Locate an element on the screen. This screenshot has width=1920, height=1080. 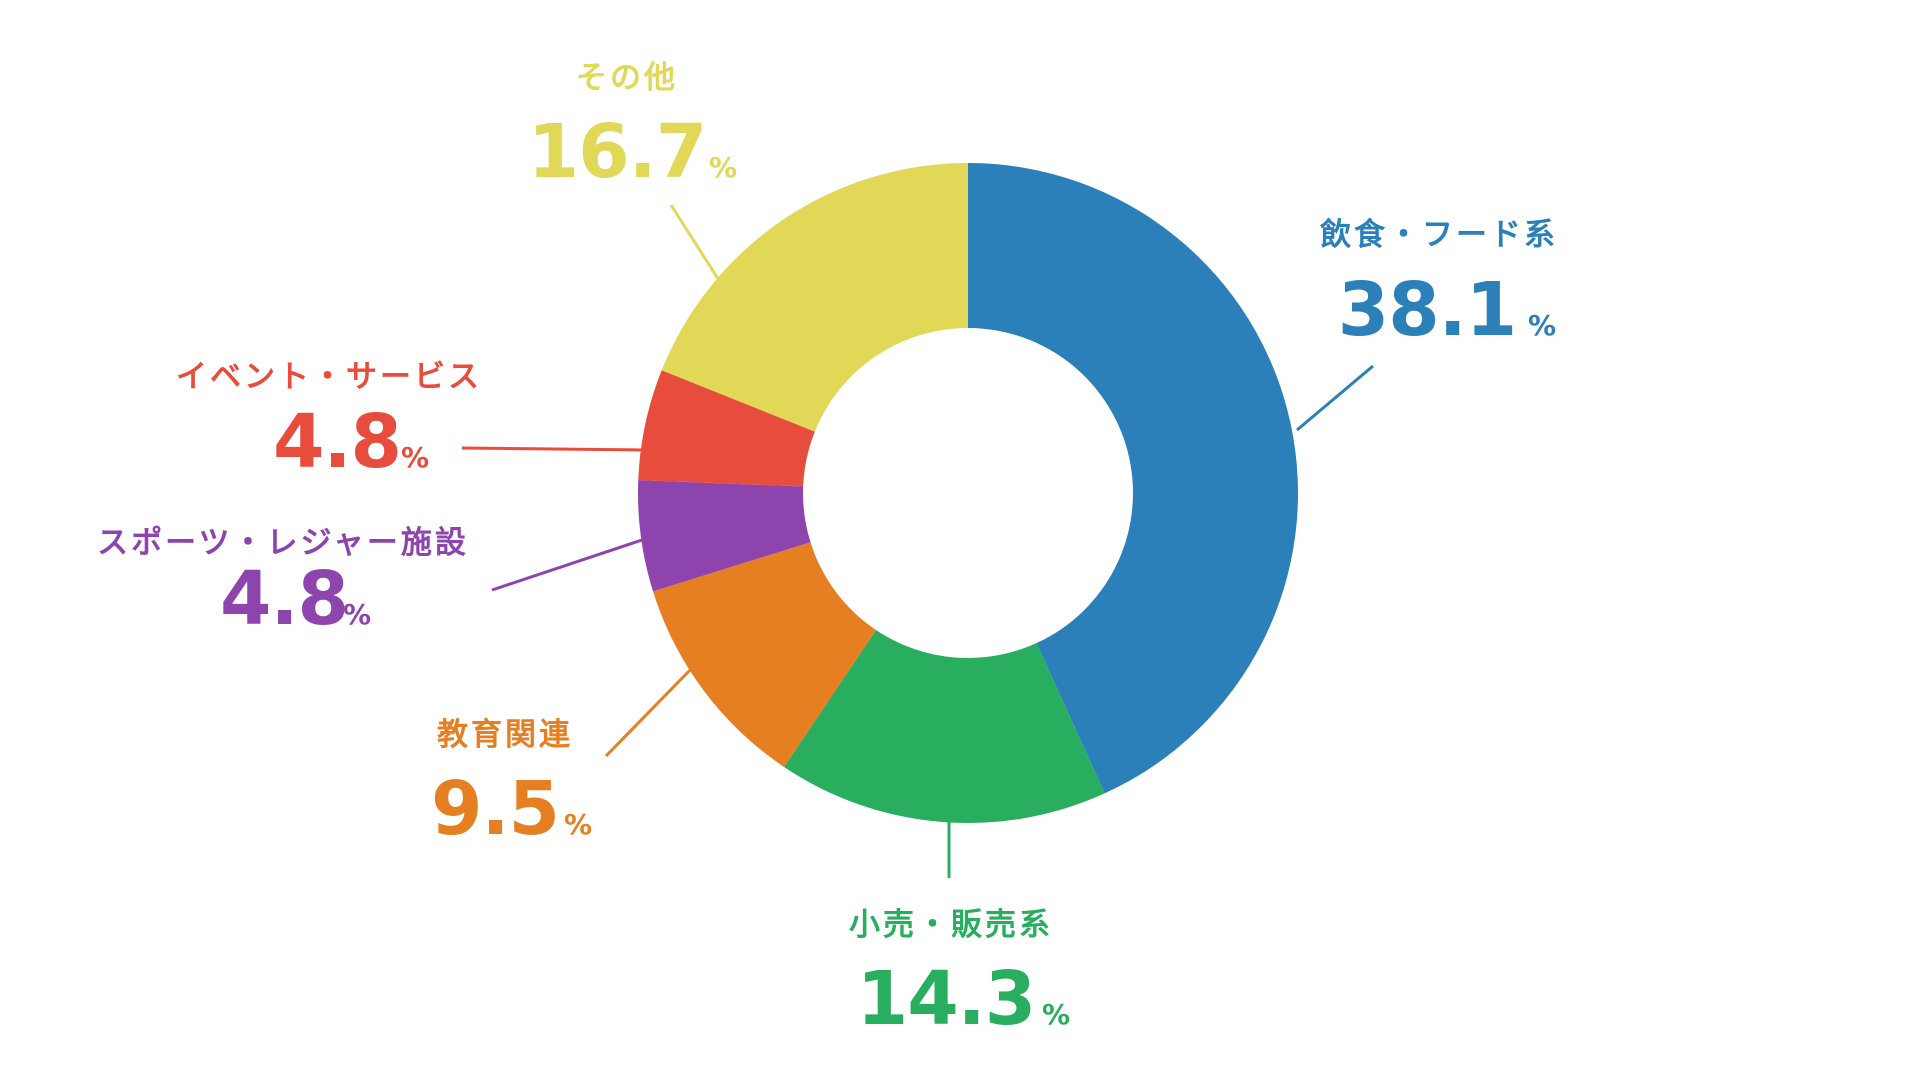
slice-value-label-1: 14.3 is located at coordinates (946, 999).